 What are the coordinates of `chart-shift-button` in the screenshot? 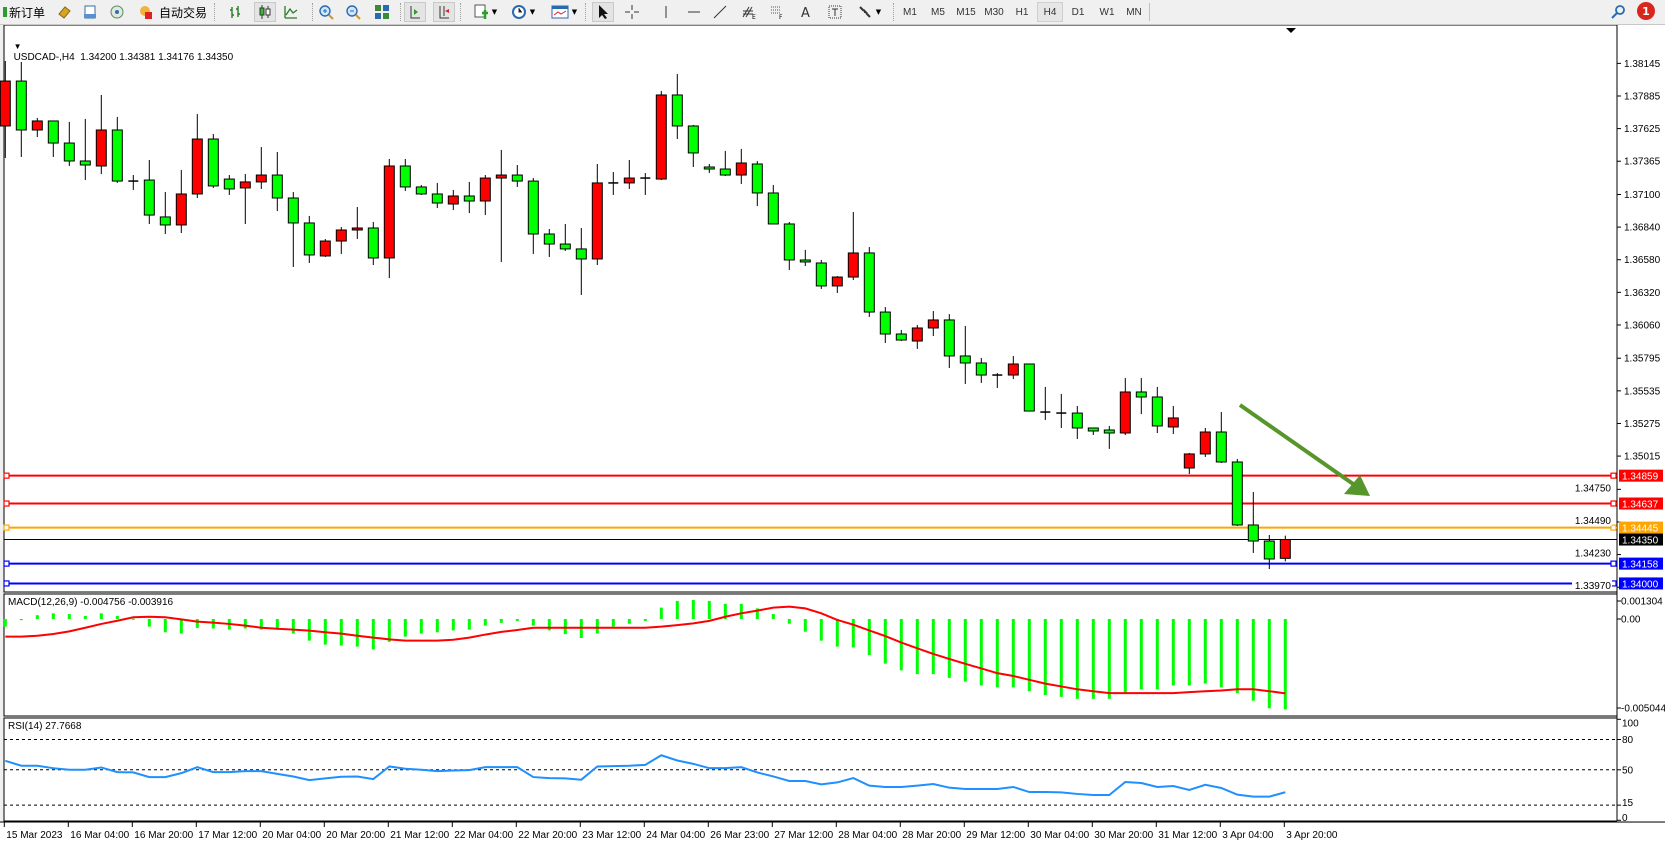 It's located at (415, 12).